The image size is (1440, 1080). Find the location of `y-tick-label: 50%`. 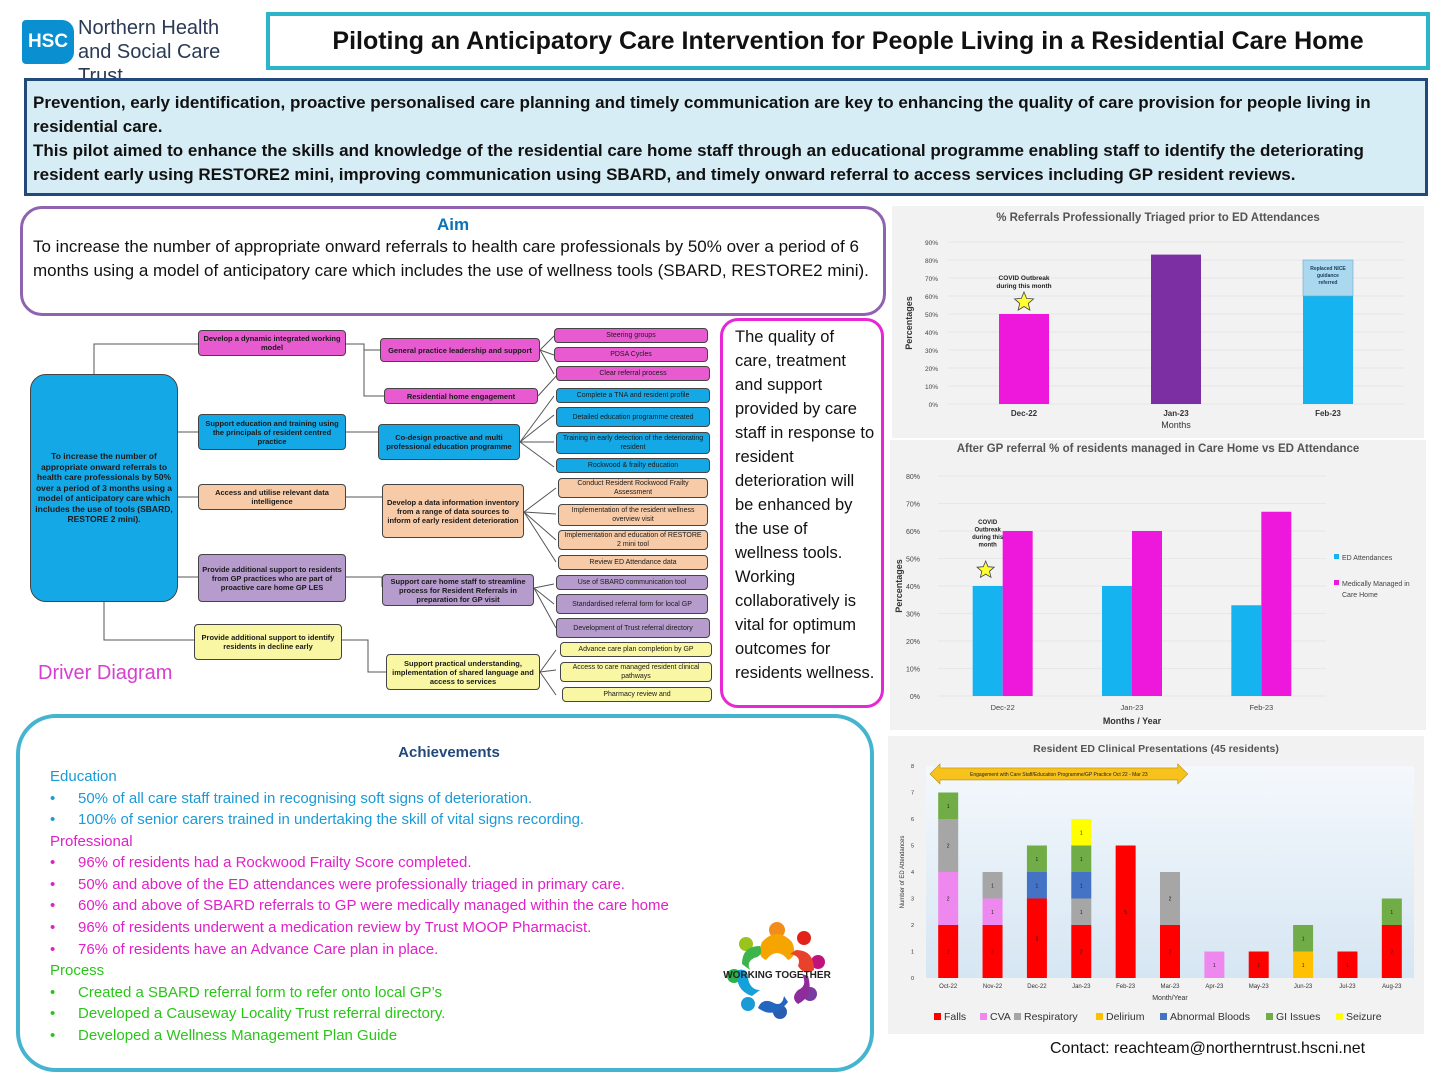

y-tick-label: 50% is located at coordinates (913, 560).